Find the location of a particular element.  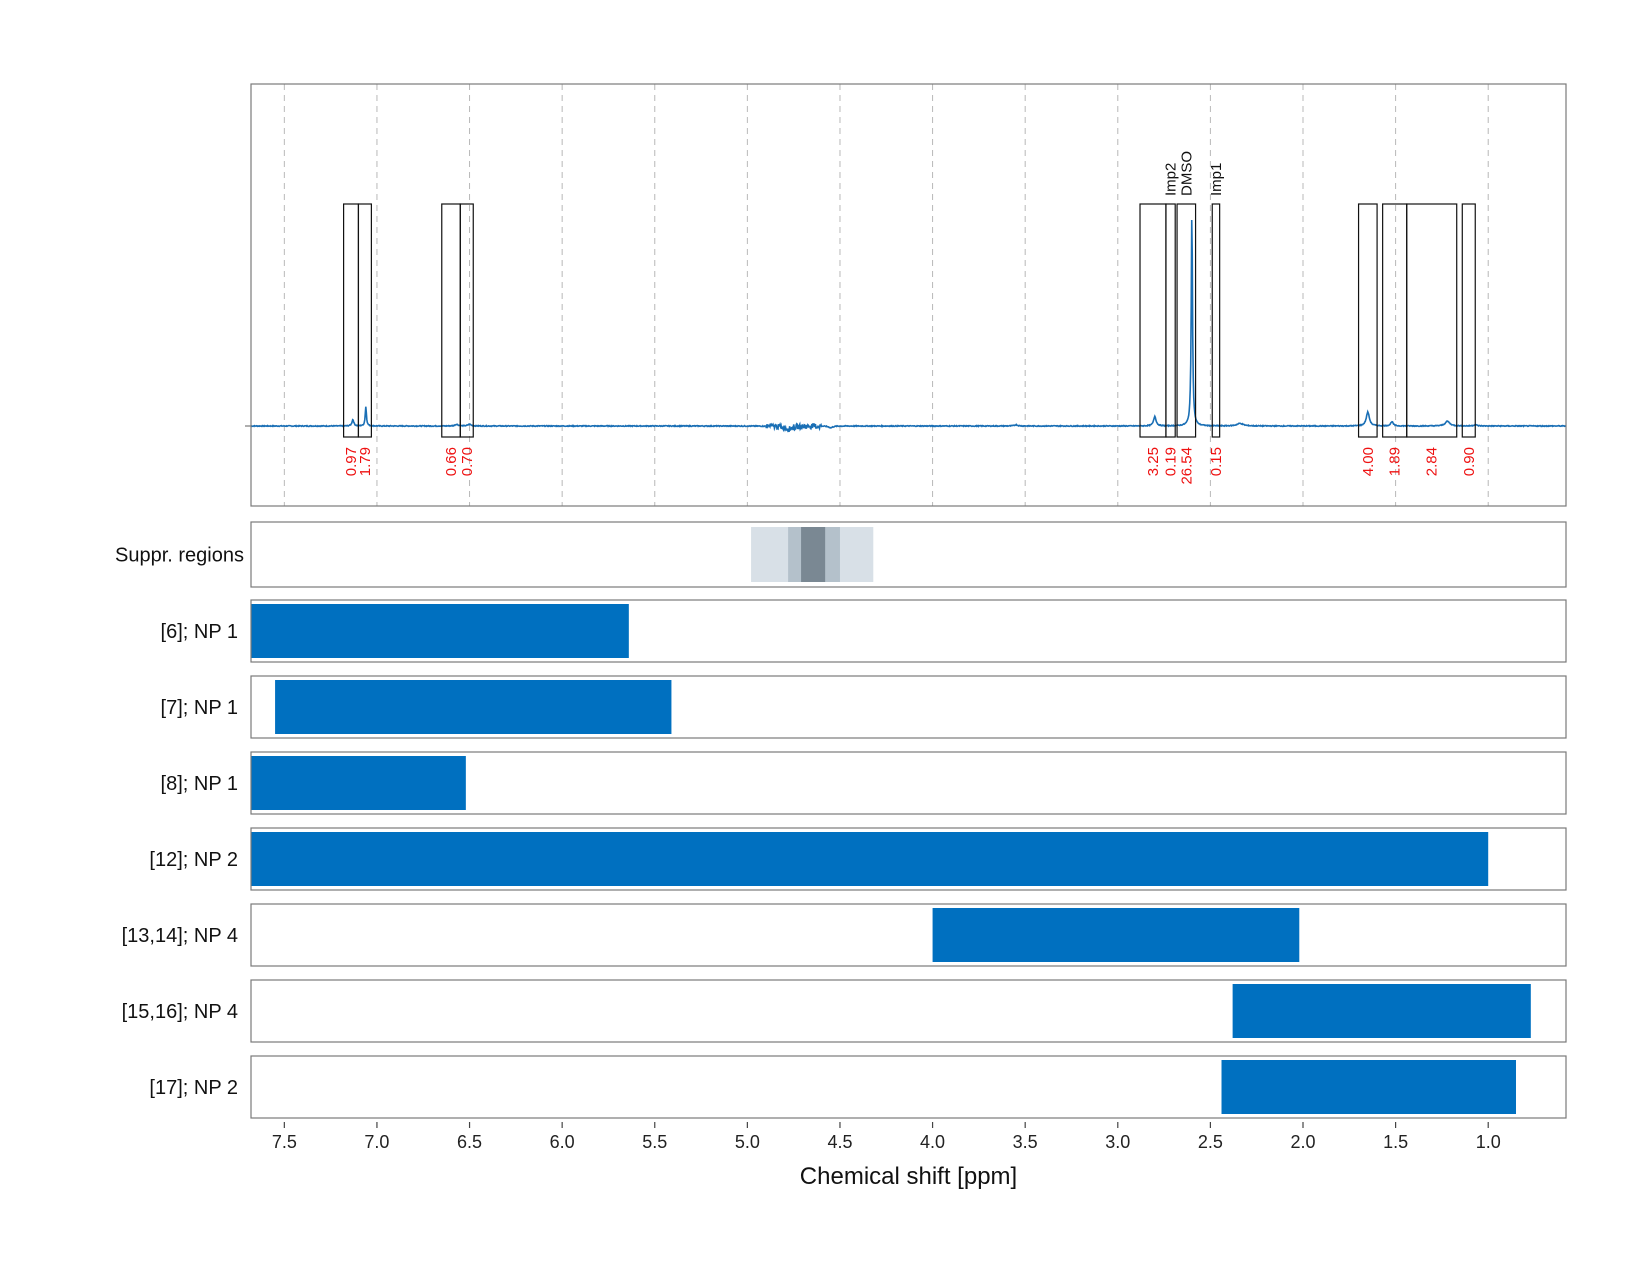

integral-value: 3.25 is located at coordinates (1153, 461).